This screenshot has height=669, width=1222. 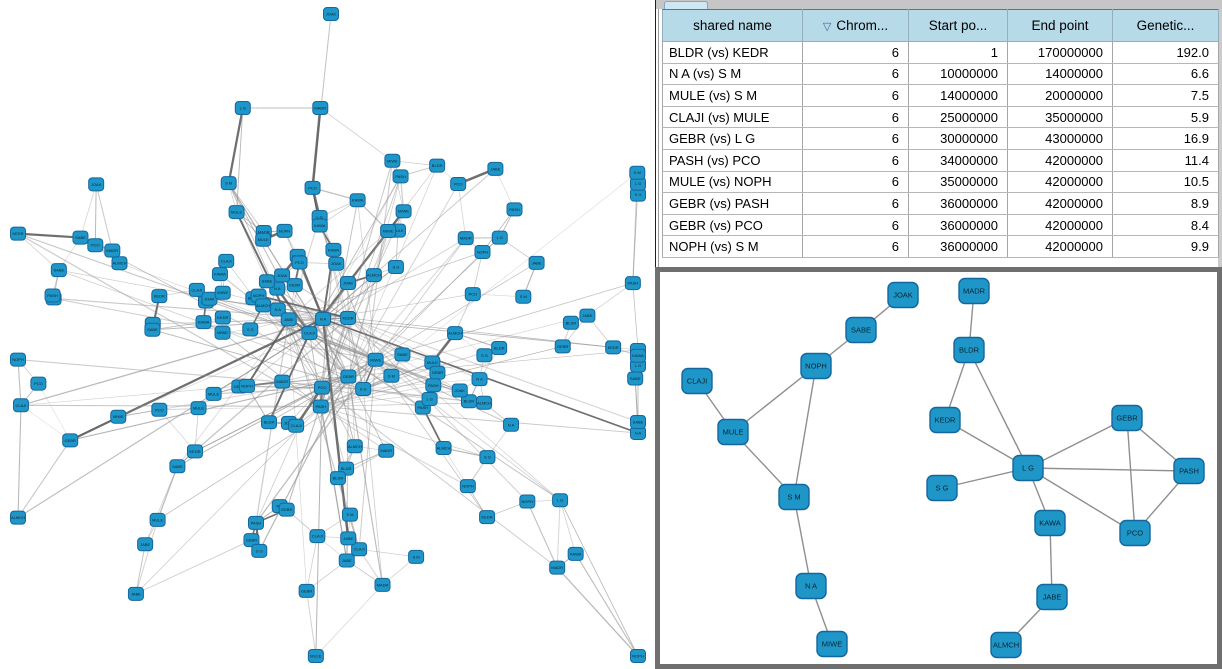 I want to click on cell-shared-name: PASH (vs) PCO, so click(x=732, y=160).